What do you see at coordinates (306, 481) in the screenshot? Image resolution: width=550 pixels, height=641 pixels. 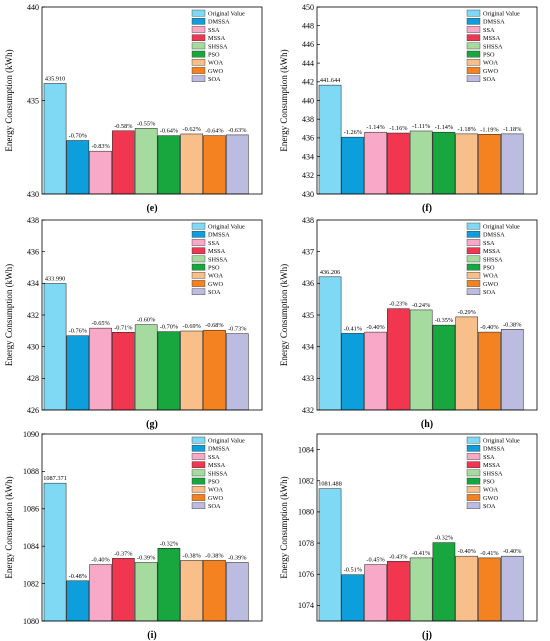 I see `y-tick-label: 1082` at bounding box center [306, 481].